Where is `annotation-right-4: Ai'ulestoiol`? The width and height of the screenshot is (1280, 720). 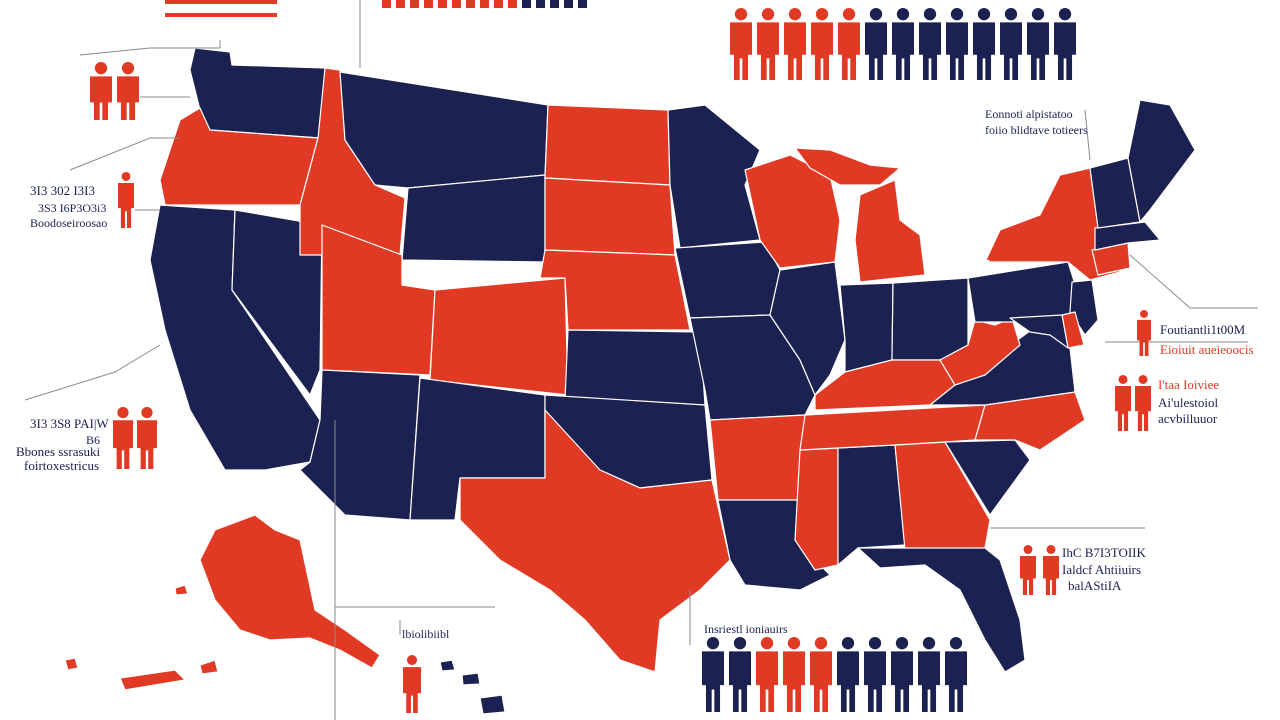 annotation-right-4: Ai'ulestoiol is located at coordinates (1188, 402).